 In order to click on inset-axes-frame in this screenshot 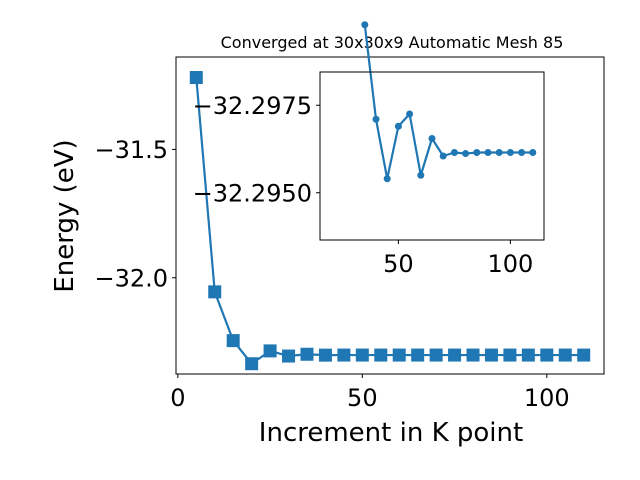, I will do `click(432, 156)`.